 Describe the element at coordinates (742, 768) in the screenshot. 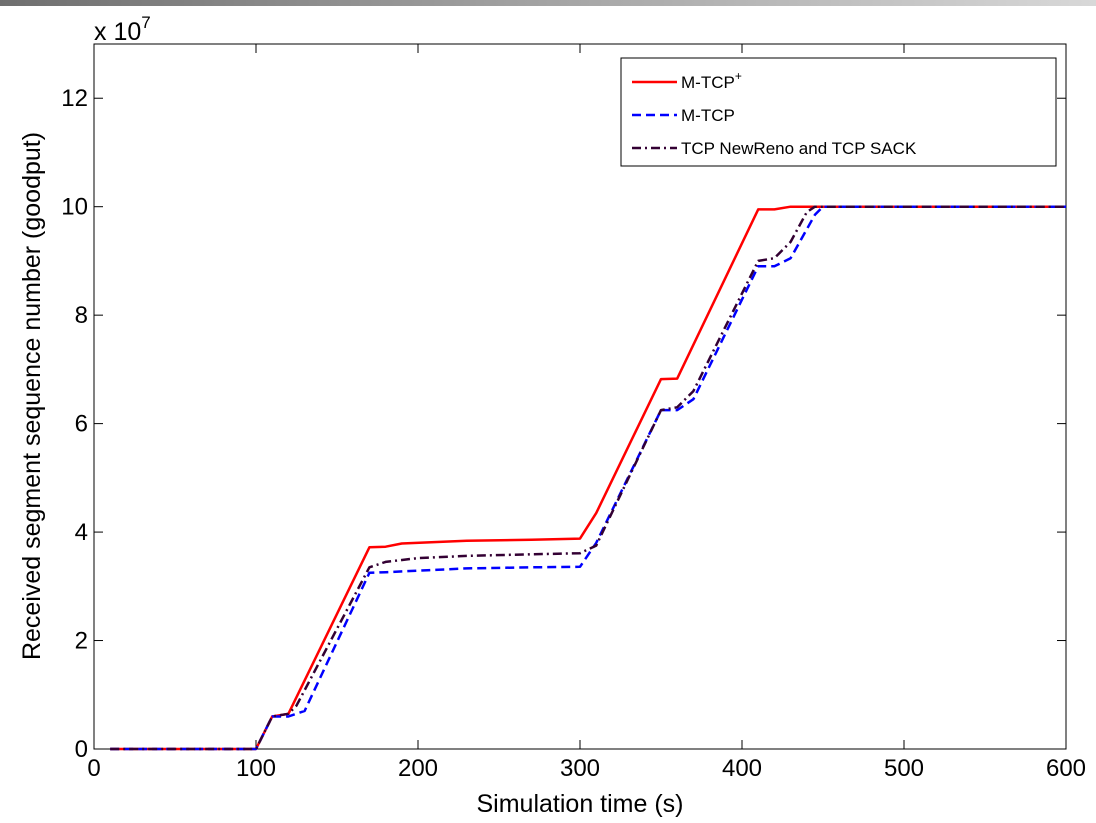

I see `x-tick-label: 400` at that location.